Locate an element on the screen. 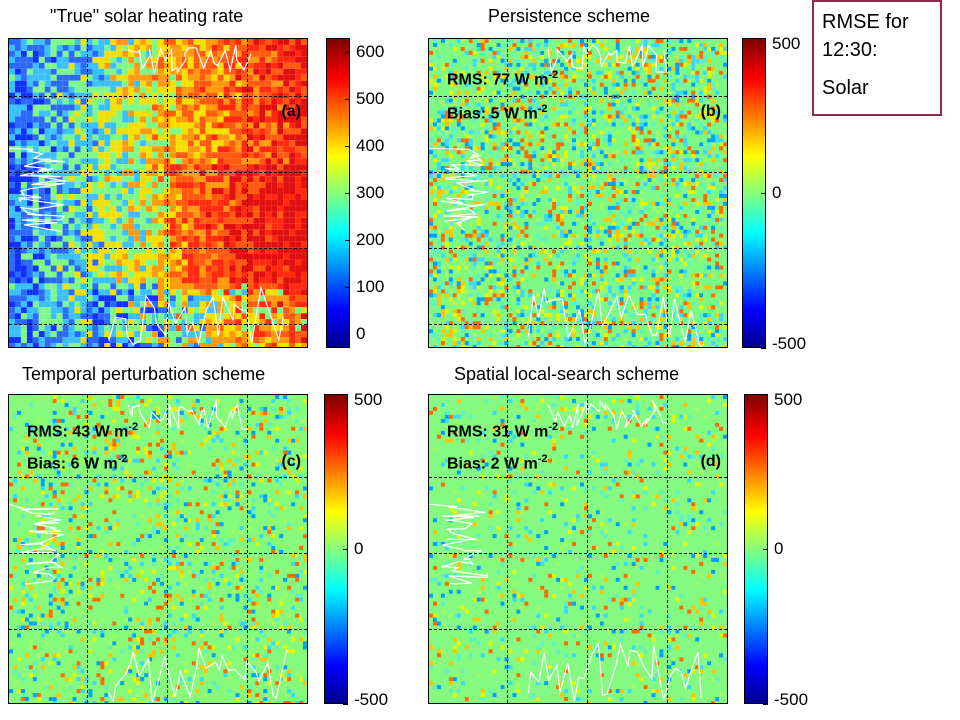 The width and height of the screenshot is (960, 720). colorbar-tick-label: 100 is located at coordinates (370, 286).